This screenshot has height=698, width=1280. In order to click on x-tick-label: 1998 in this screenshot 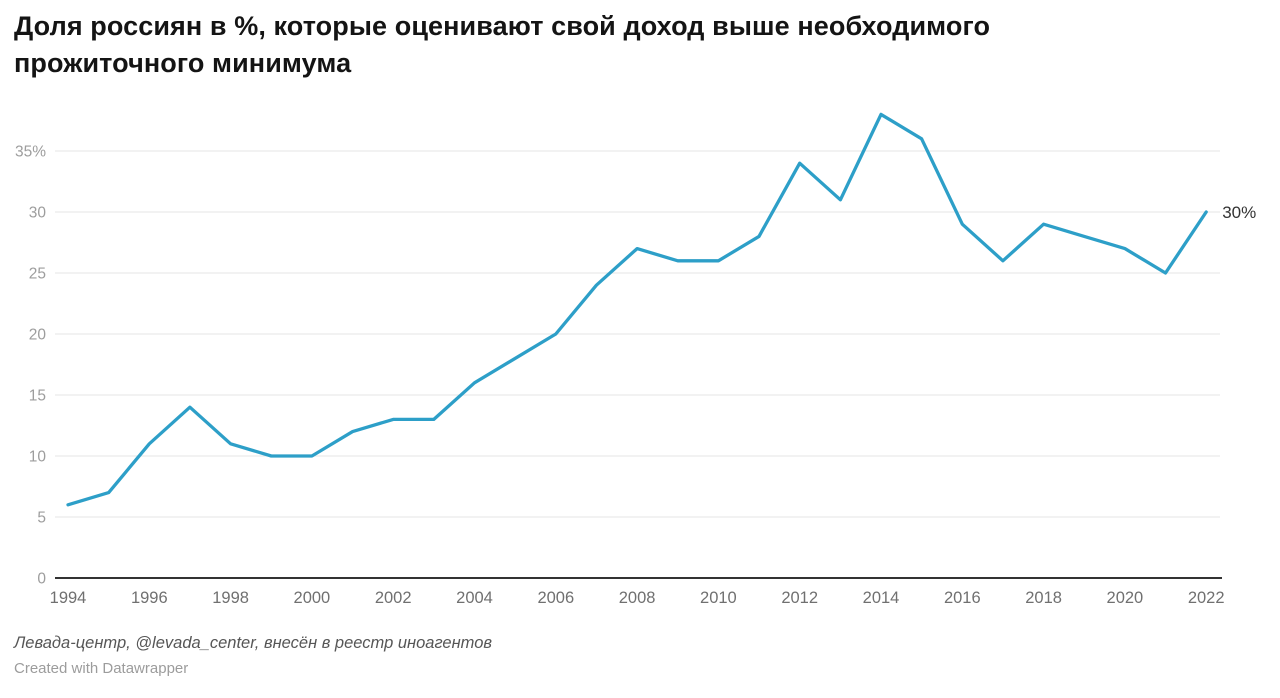, I will do `click(230, 598)`.